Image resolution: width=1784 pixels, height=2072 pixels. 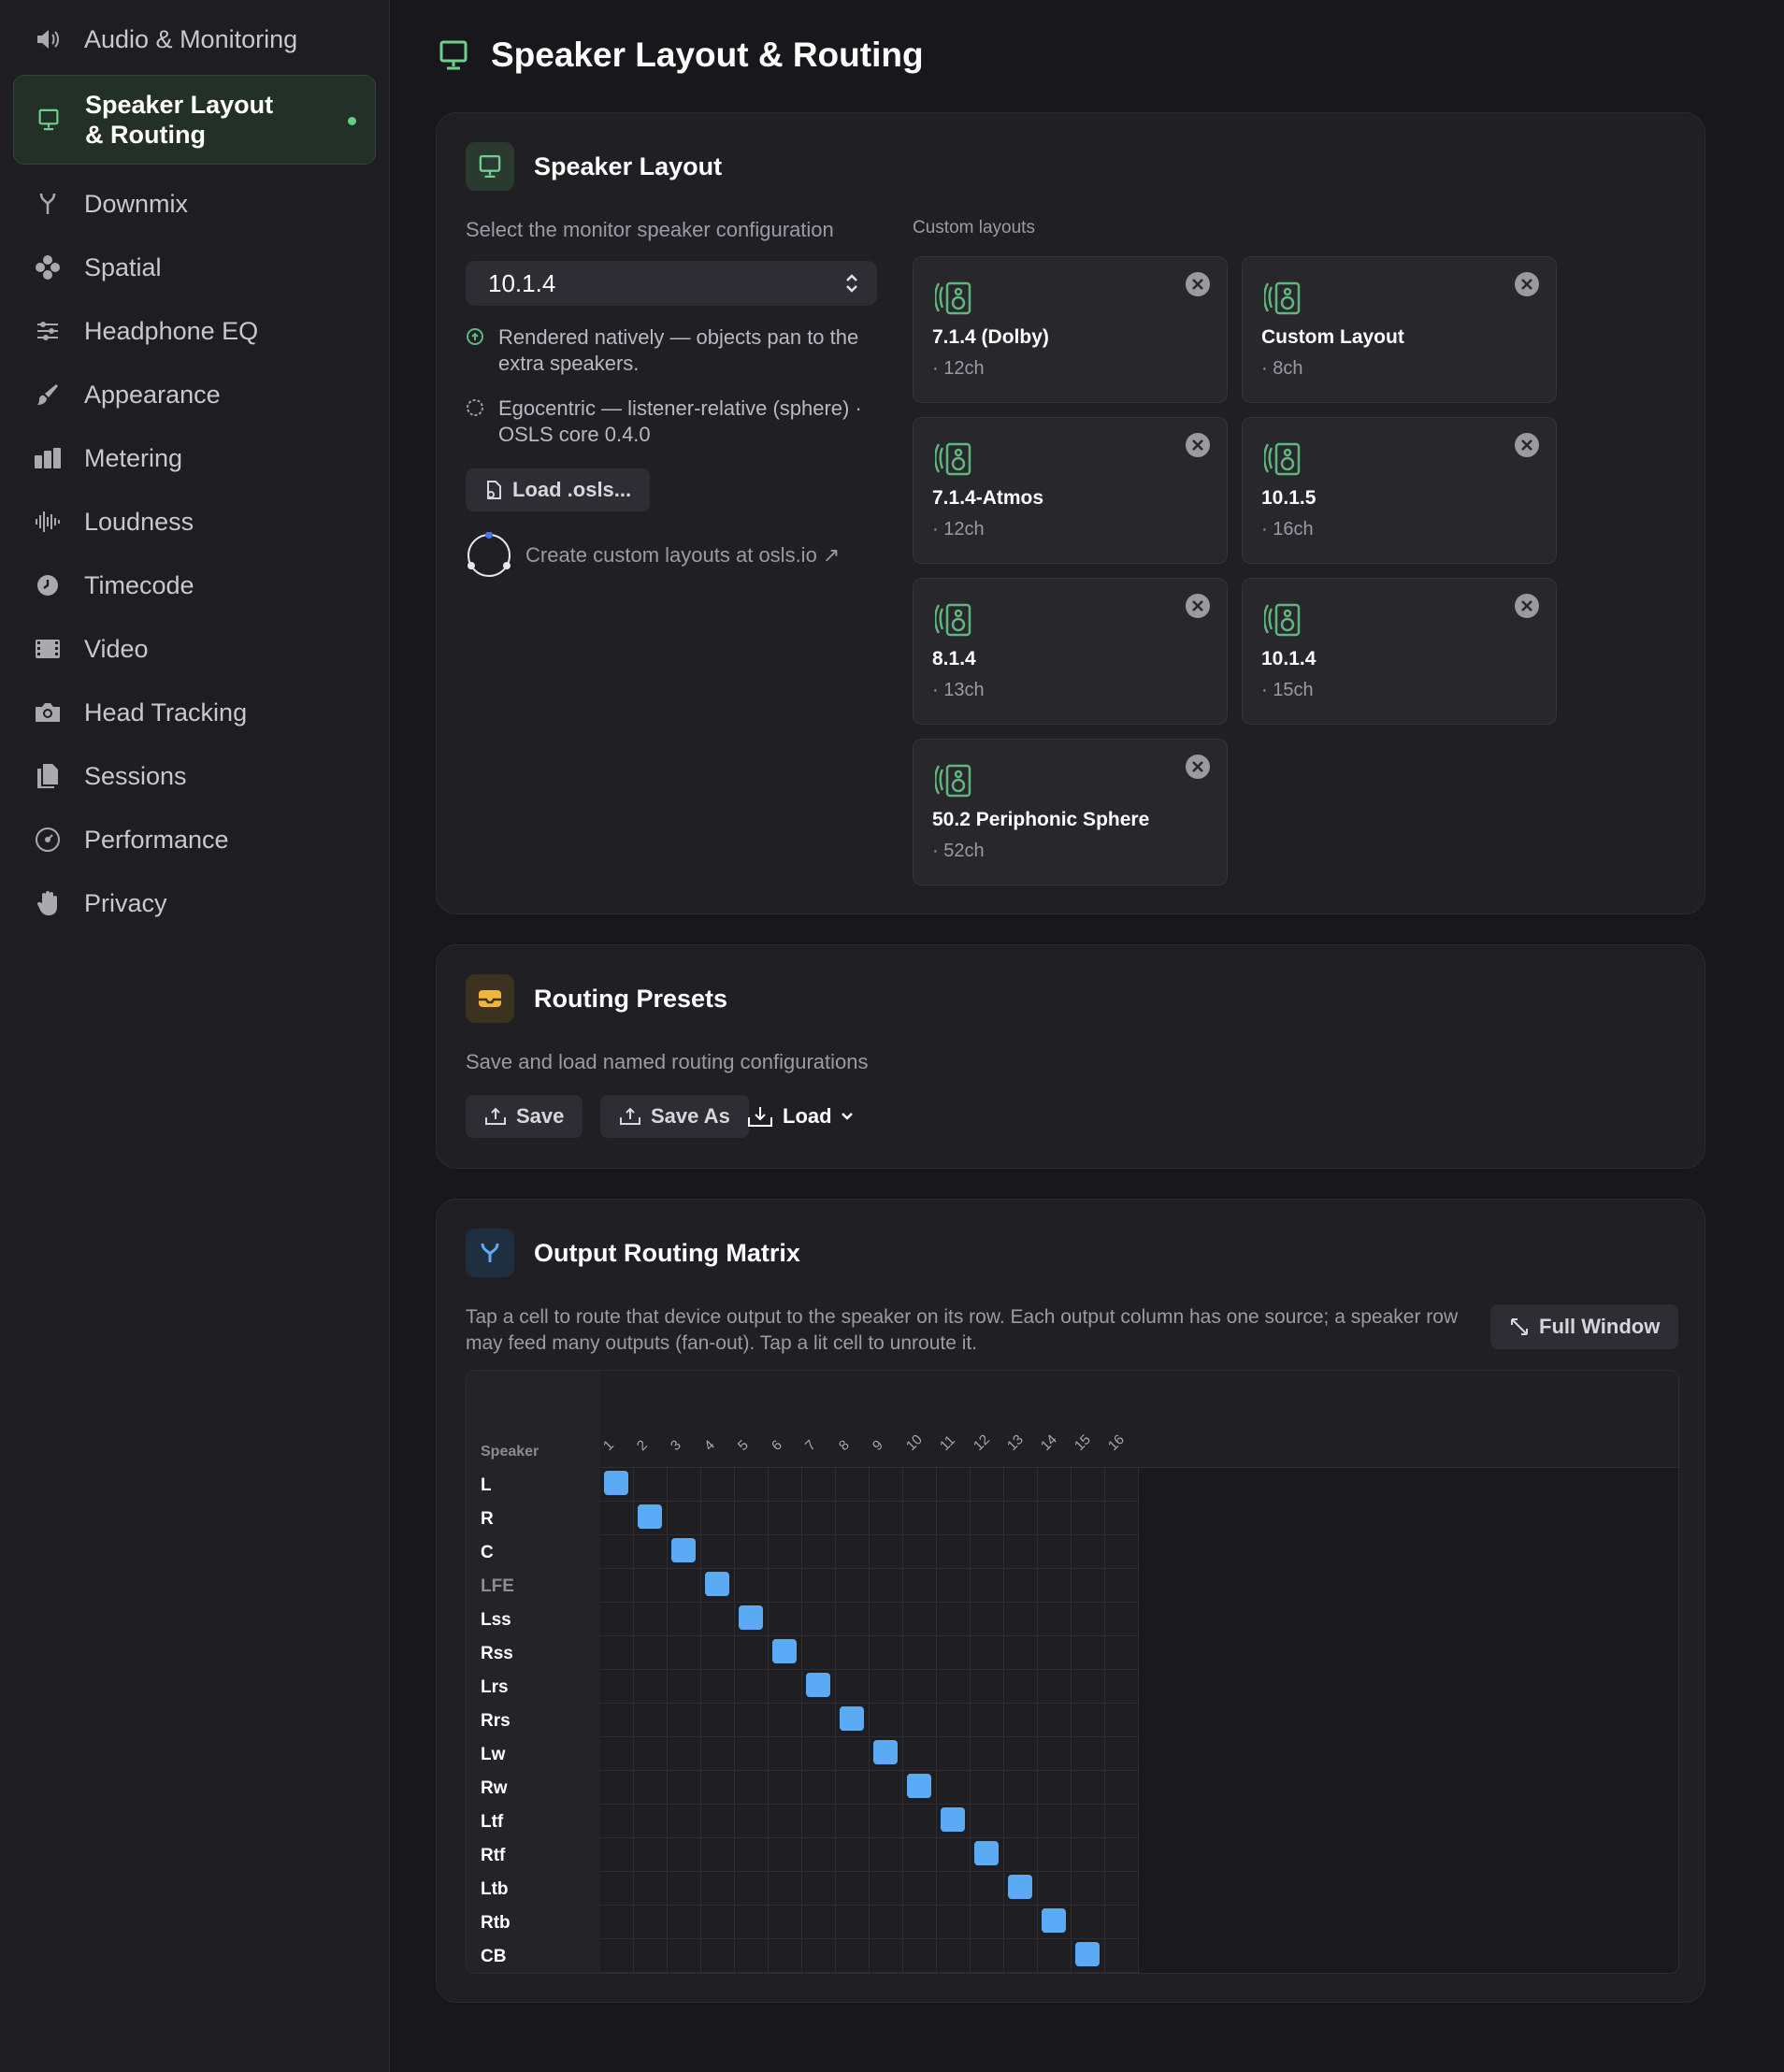 I want to click on sidebar-item-sessions: Sessions, so click(x=194, y=776).